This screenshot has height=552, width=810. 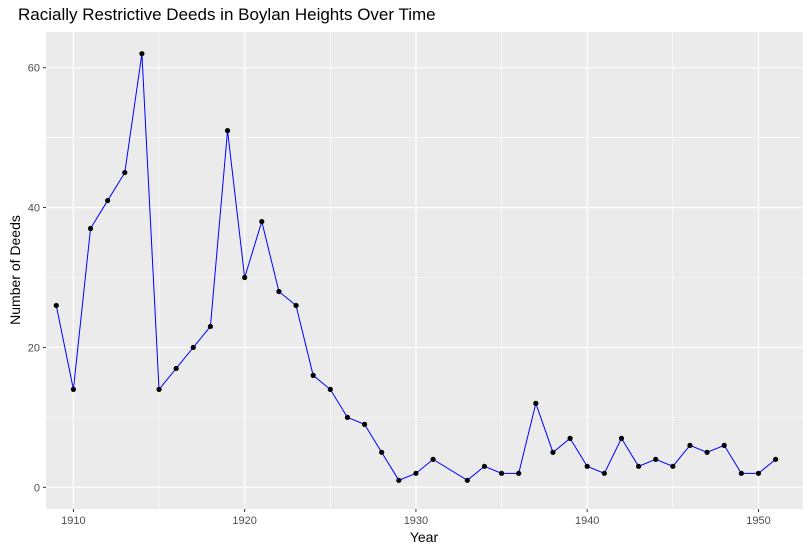 What do you see at coordinates (34, 348) in the screenshot?
I see `y-tick-label: 20` at bounding box center [34, 348].